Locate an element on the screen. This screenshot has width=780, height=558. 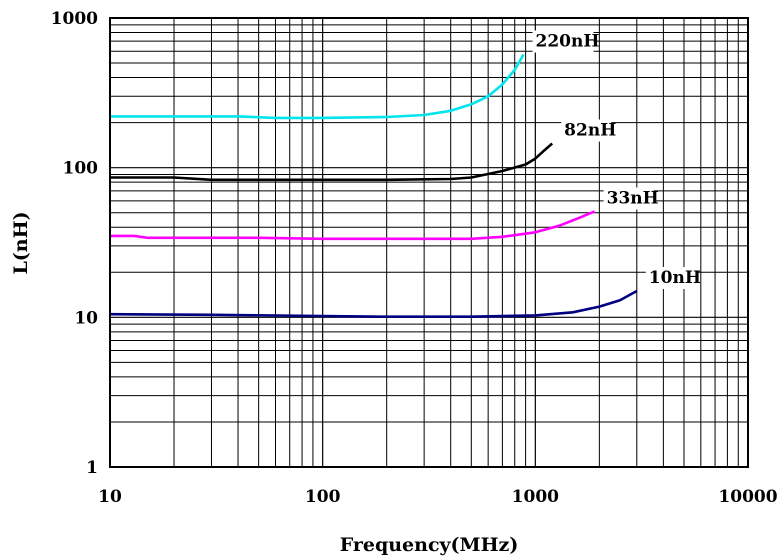
x-tick-label: 10 is located at coordinates (110, 497).